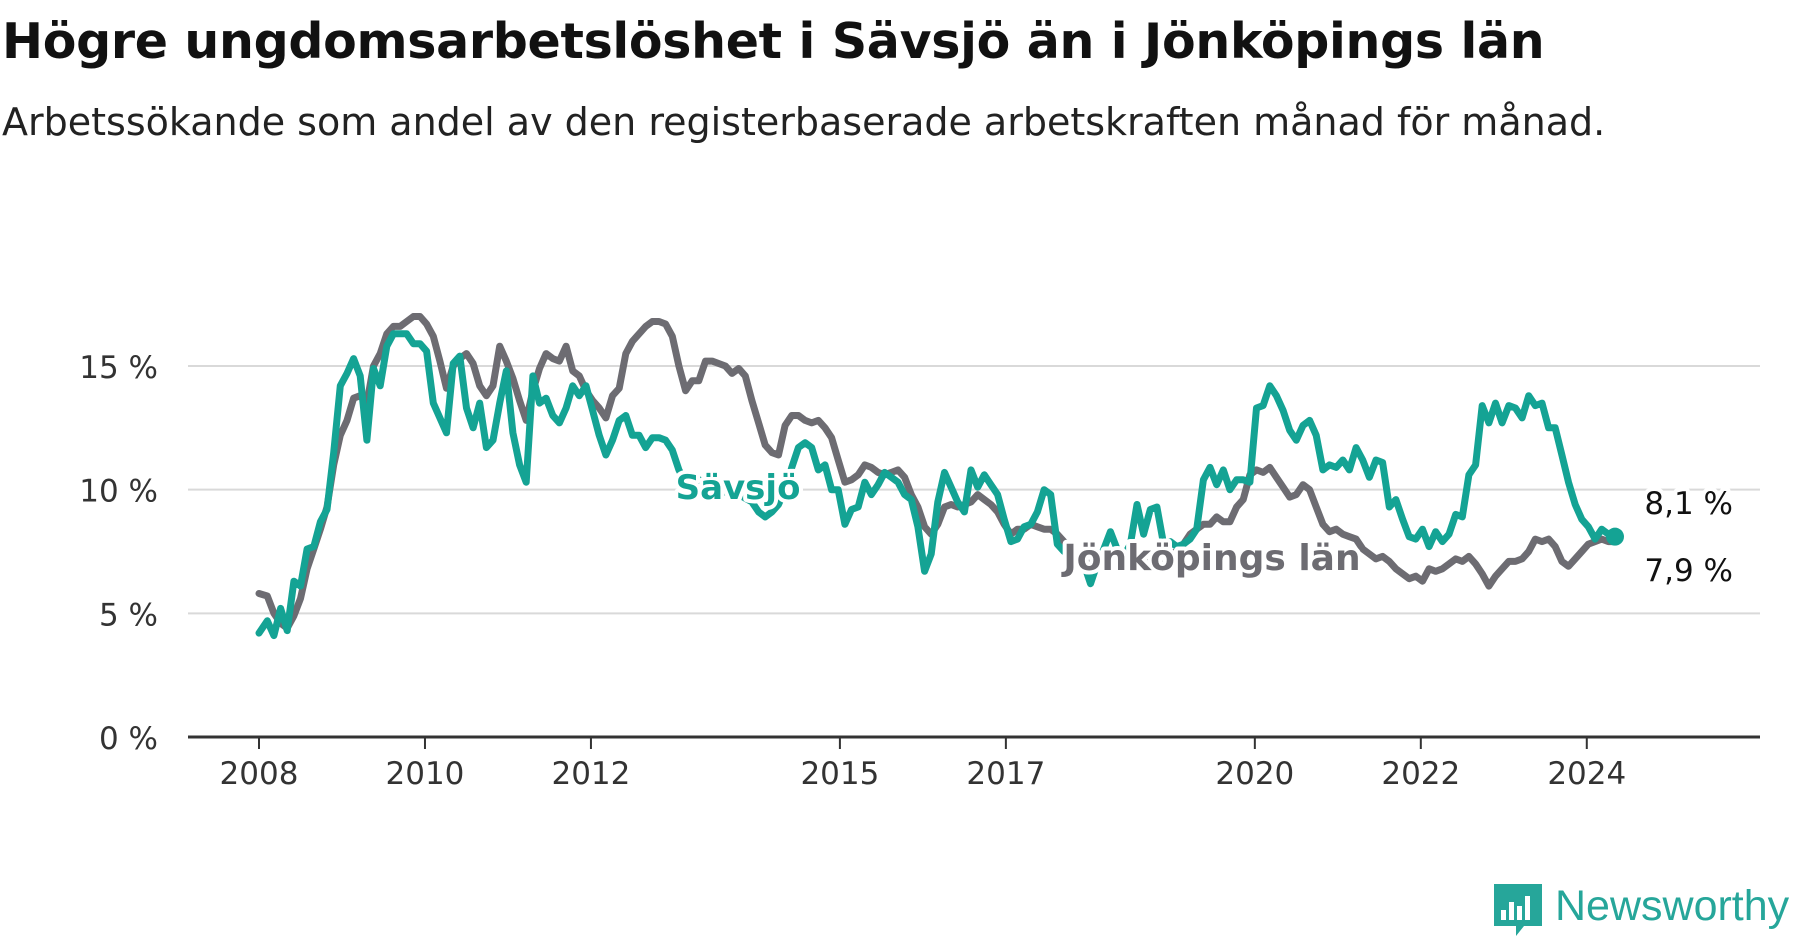 The height and width of the screenshot is (948, 1800). What do you see at coordinates (1518, 910) in the screenshot?
I see `newsworthy-logo-icon` at bounding box center [1518, 910].